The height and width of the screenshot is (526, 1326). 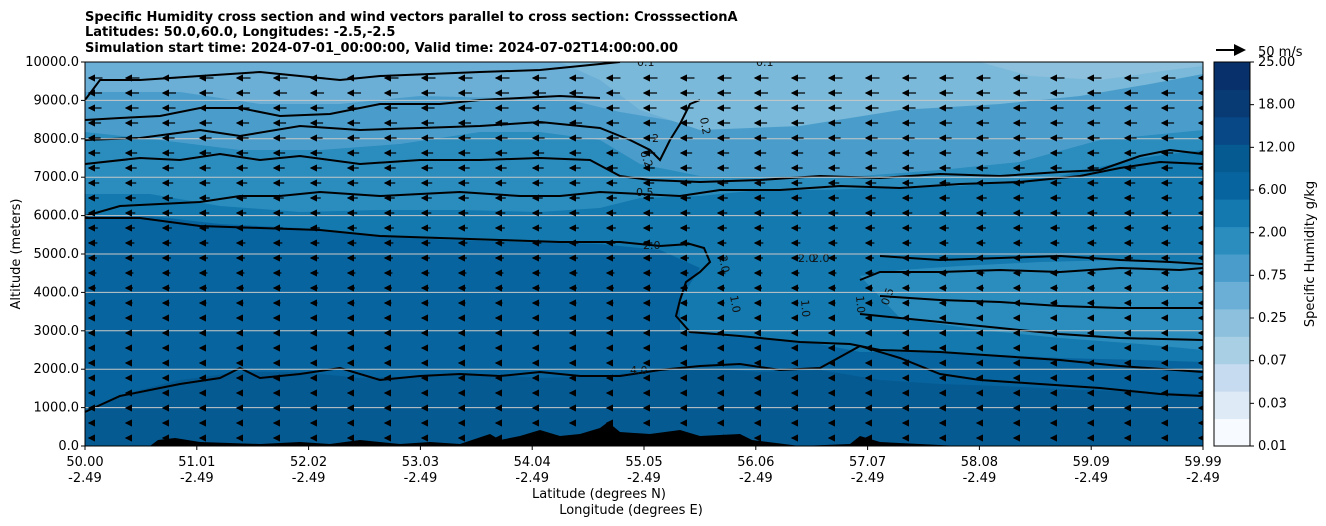 What do you see at coordinates (1276, 62) in the screenshot?
I see `colorbar-tick-label: 25.00` at bounding box center [1276, 62].